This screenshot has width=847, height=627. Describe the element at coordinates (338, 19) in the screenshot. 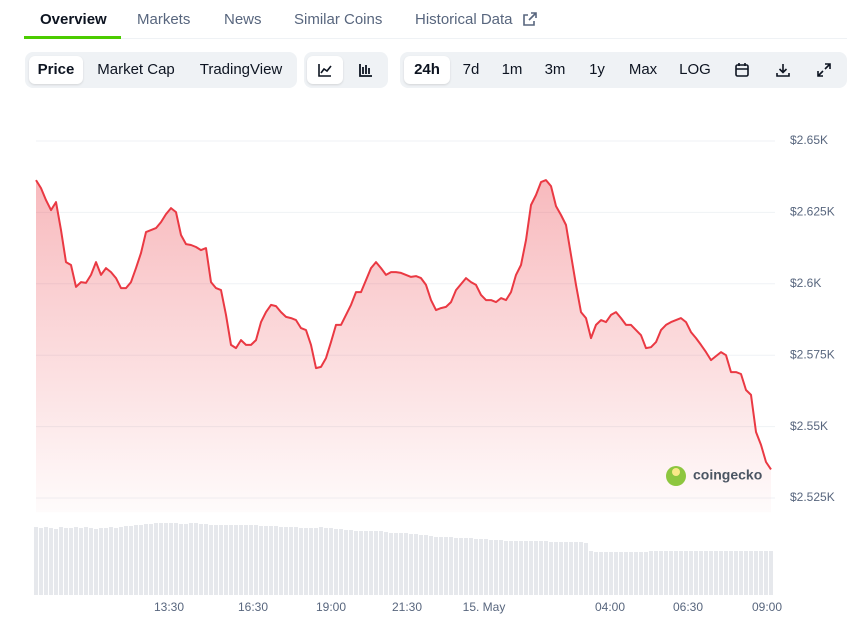

I see `tab: Similar Coins` at that location.